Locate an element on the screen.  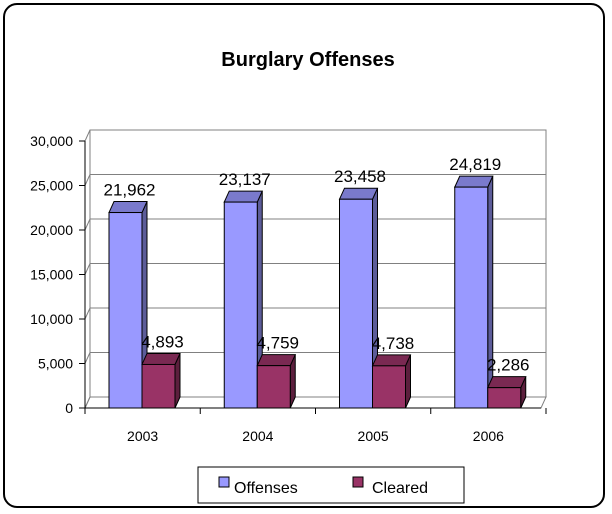
y-tick-label: 20,000 is located at coordinates (51, 230).